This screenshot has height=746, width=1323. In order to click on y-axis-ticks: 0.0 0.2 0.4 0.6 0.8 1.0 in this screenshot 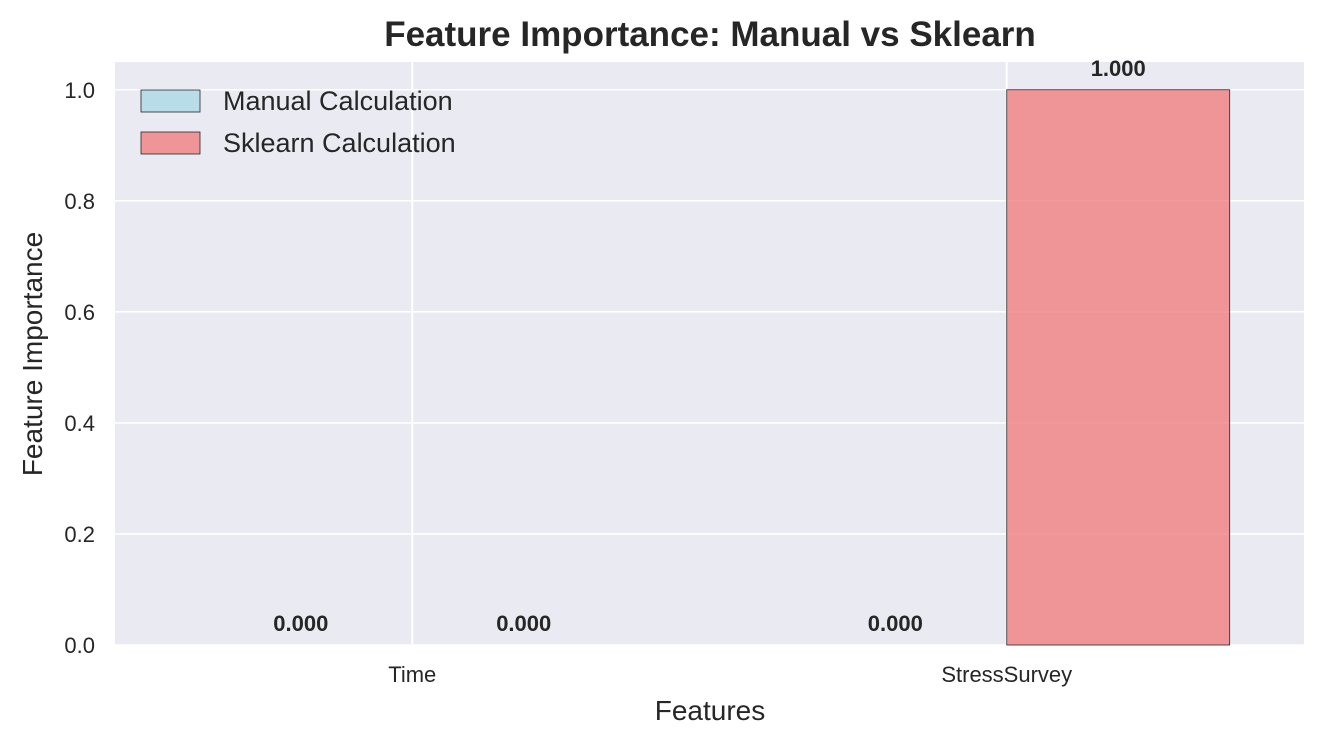, I will do `click(79, 368)`.